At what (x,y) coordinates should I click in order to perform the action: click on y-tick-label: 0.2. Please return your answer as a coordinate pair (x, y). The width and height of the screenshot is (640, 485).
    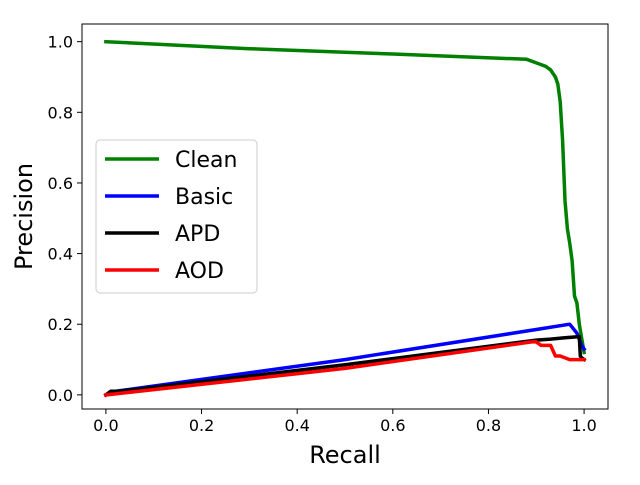
    Looking at the image, I should click on (60, 324).